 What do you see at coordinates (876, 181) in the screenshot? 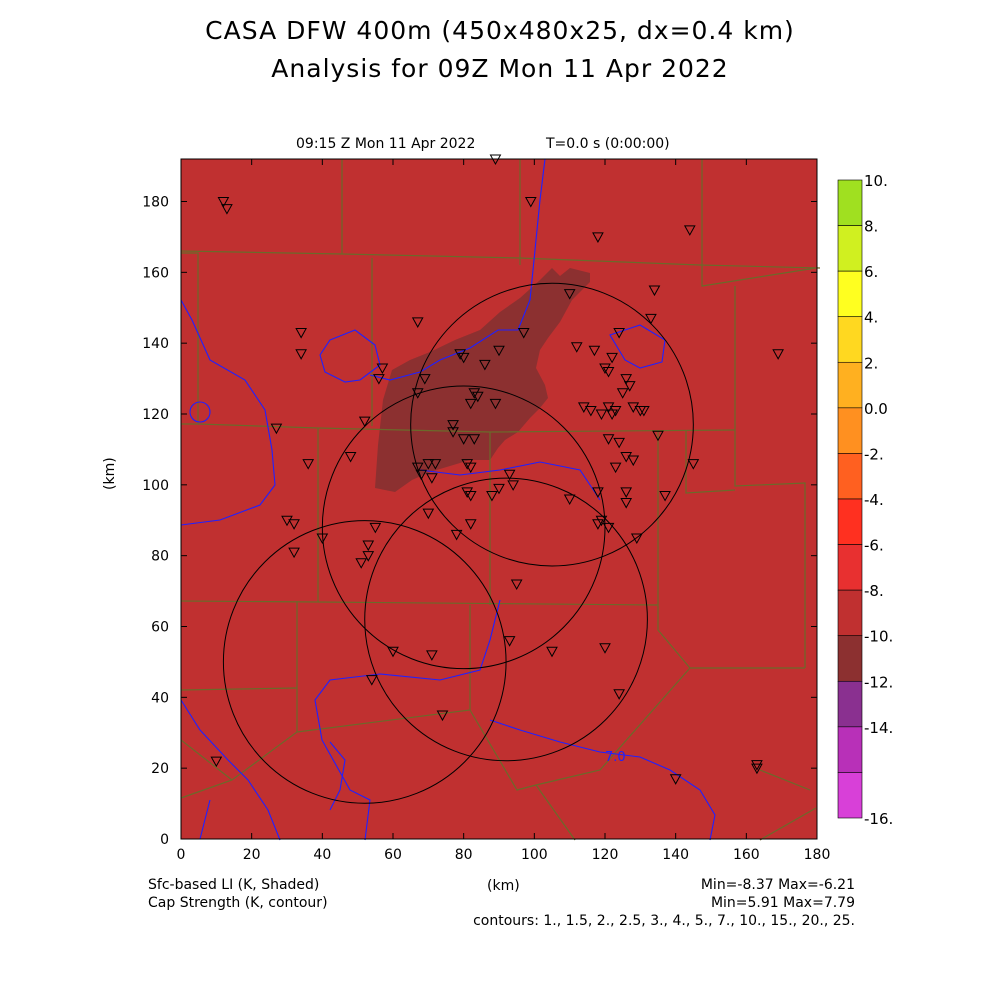
I see `colorbar-label: 10.` at bounding box center [876, 181].